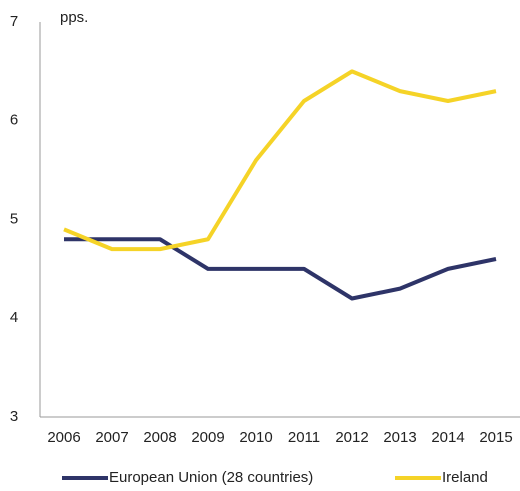 Image resolution: width=520 pixels, height=491 pixels. Describe the element at coordinates (111, 437) in the screenshot. I see `x-tick-label: 2007` at that location.